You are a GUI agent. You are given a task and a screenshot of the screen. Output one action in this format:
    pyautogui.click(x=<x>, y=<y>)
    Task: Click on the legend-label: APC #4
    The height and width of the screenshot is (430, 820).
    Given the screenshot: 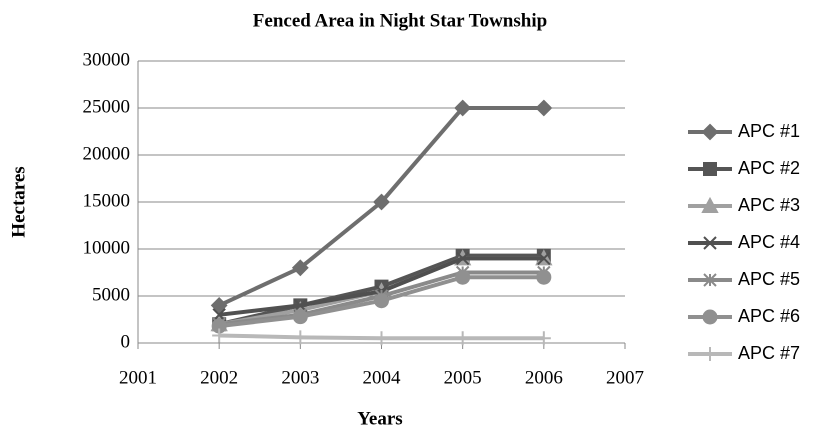 What is the action you would take?
    pyautogui.click(x=769, y=242)
    